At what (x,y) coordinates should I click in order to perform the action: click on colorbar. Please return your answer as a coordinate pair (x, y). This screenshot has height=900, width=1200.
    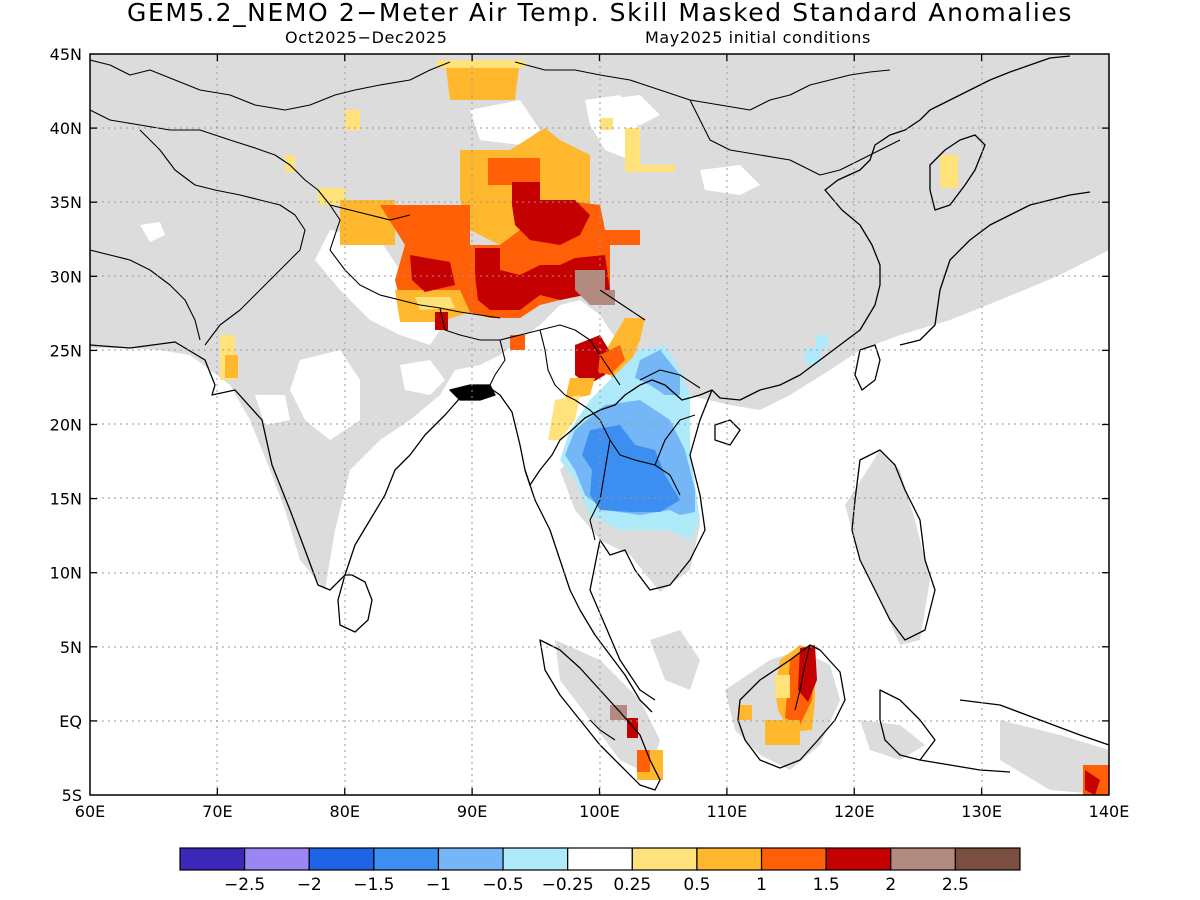
    Looking at the image, I should click on (600, 859).